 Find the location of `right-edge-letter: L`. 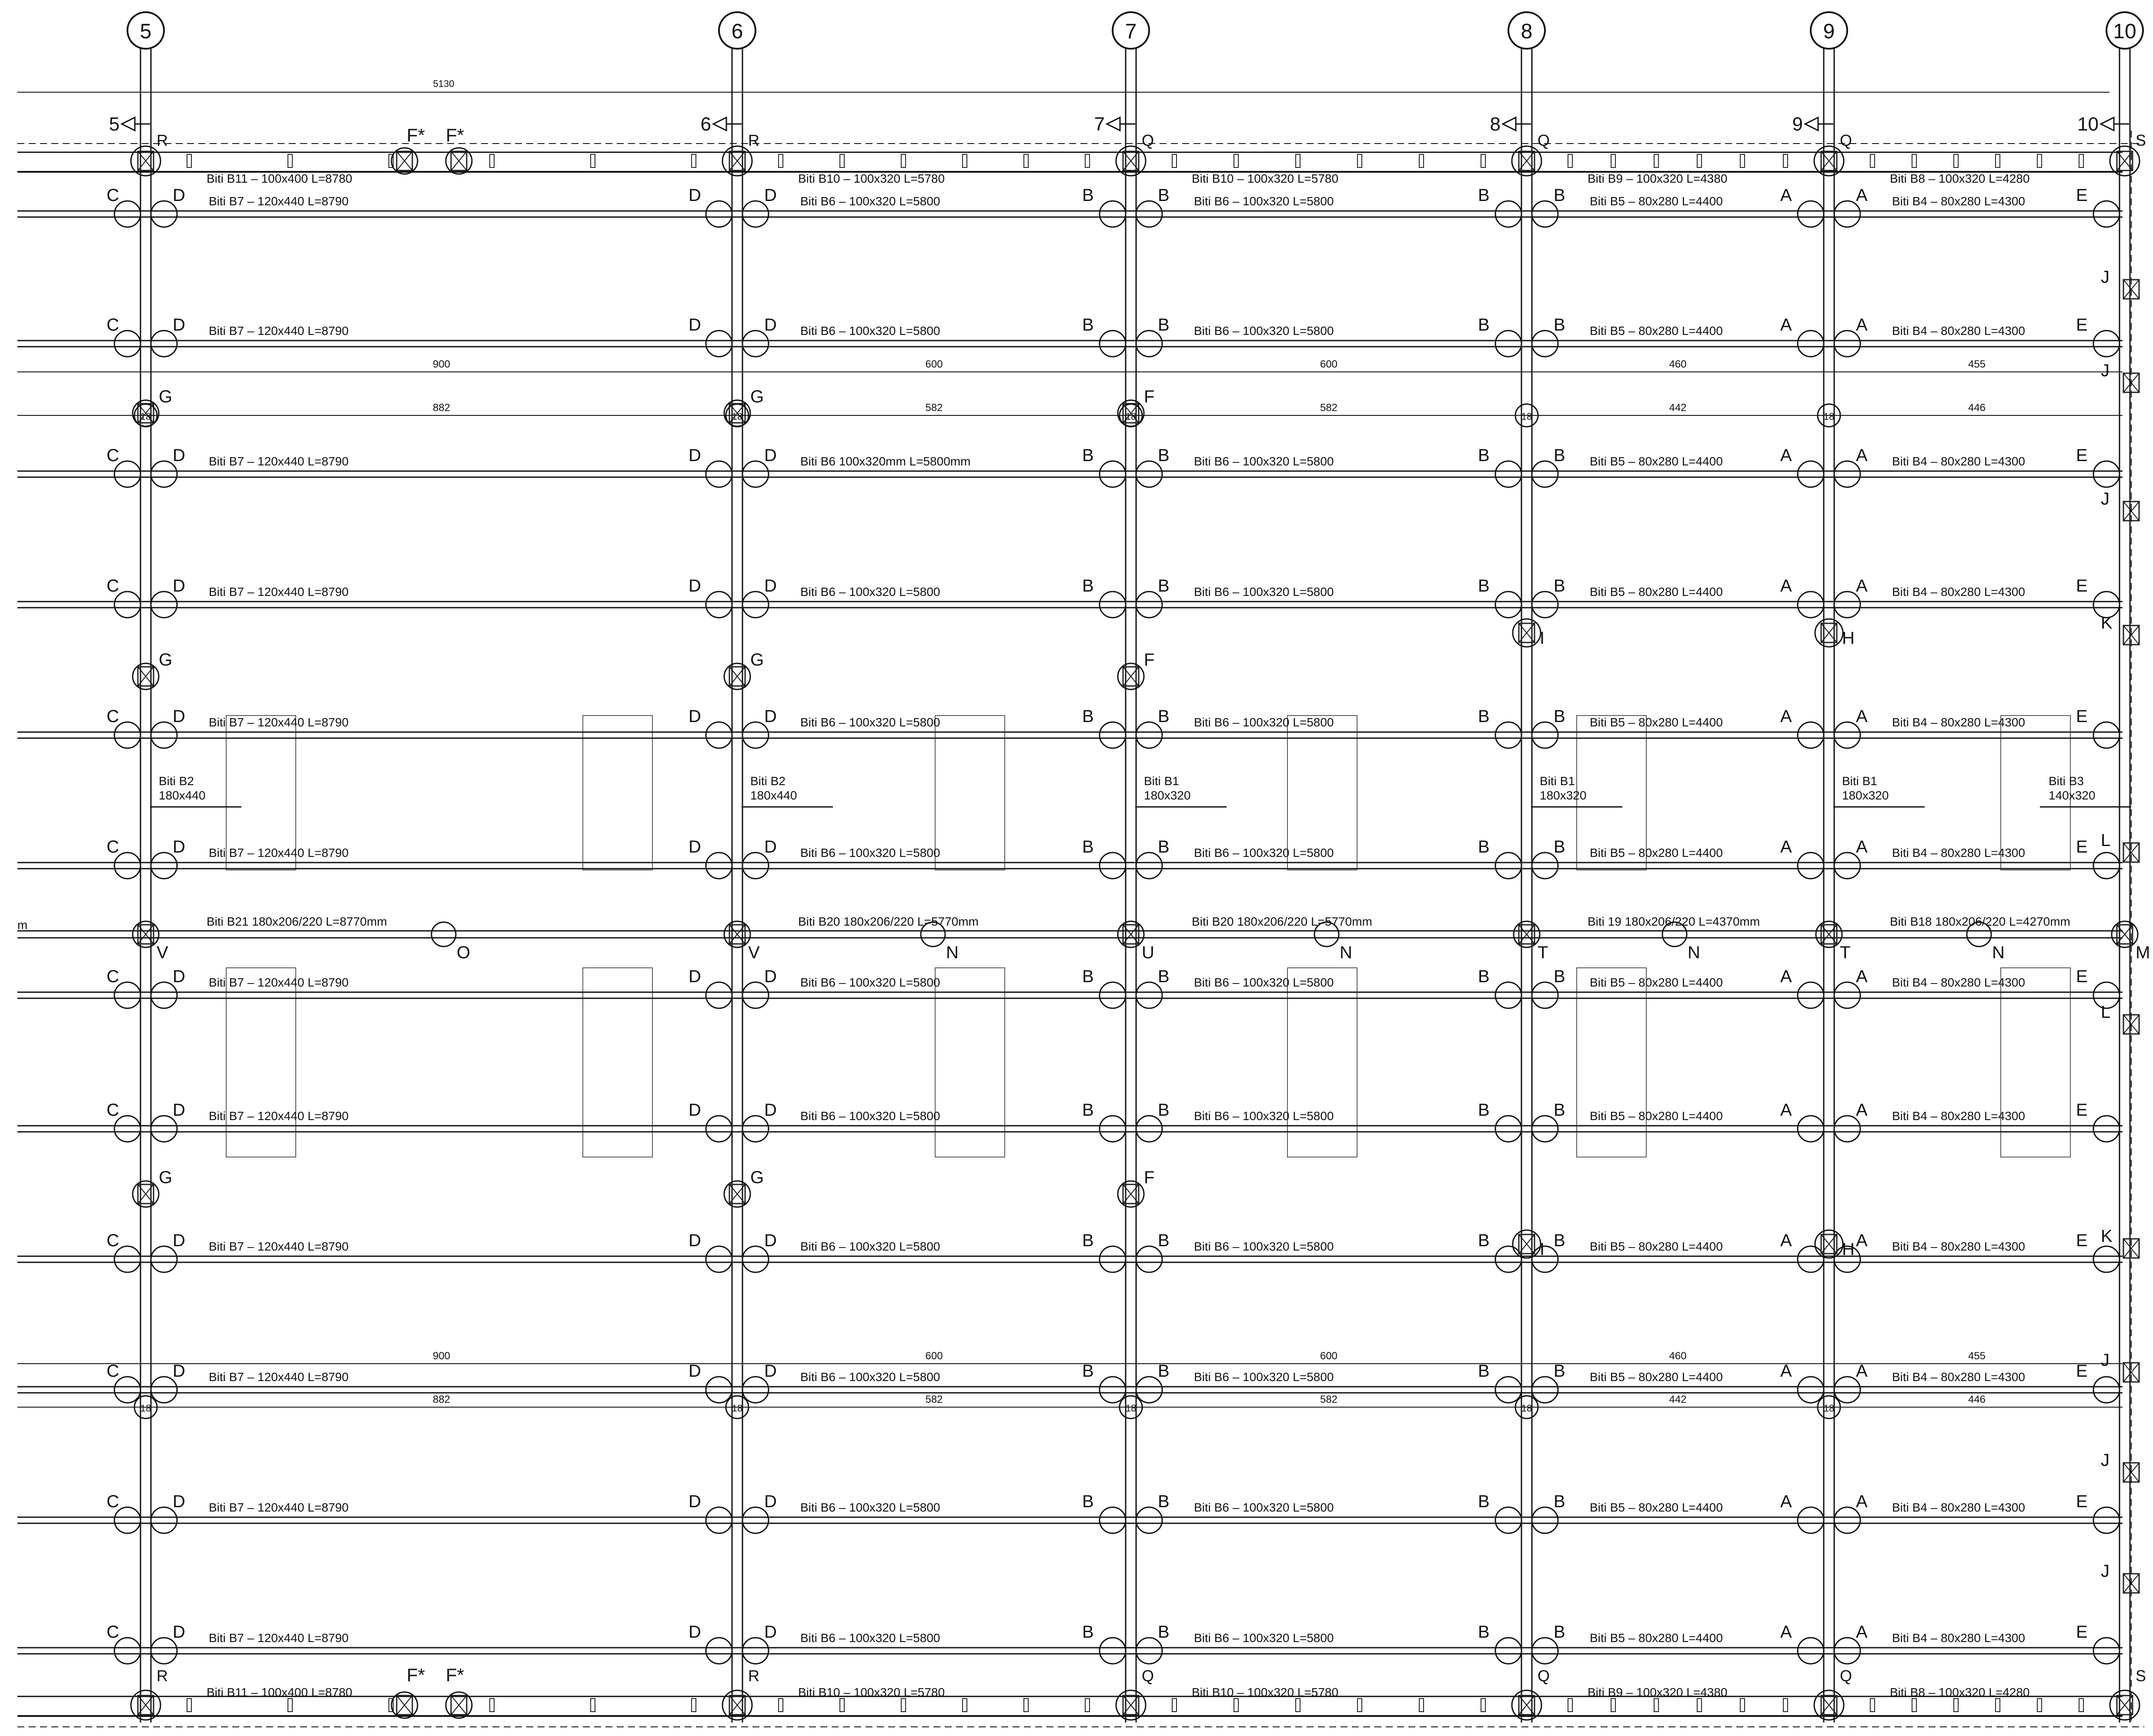

right-edge-letter: L is located at coordinates (2105, 1012).